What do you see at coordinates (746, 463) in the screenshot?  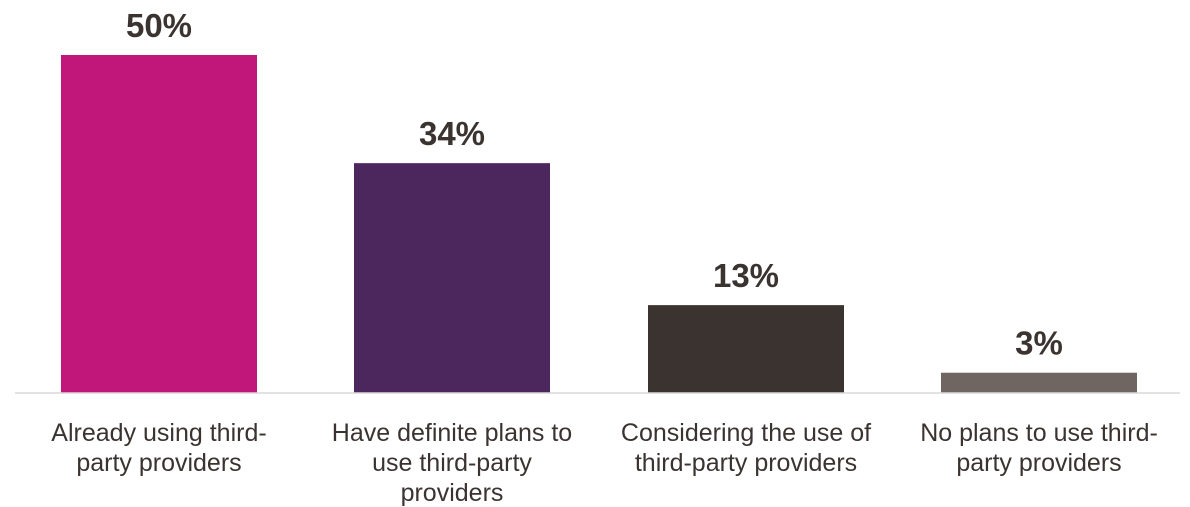 I see `category-label-line: third-party providers` at bounding box center [746, 463].